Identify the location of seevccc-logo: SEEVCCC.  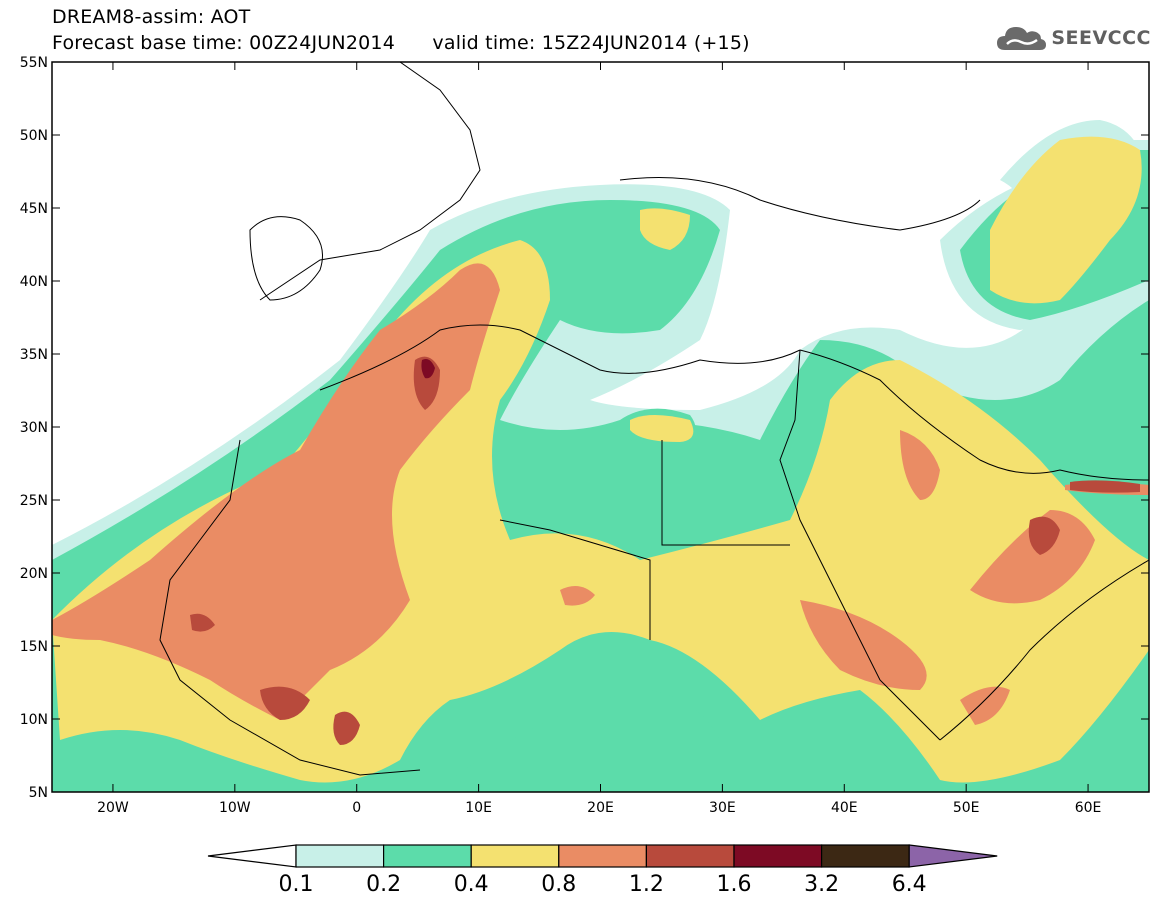
(1073, 38).